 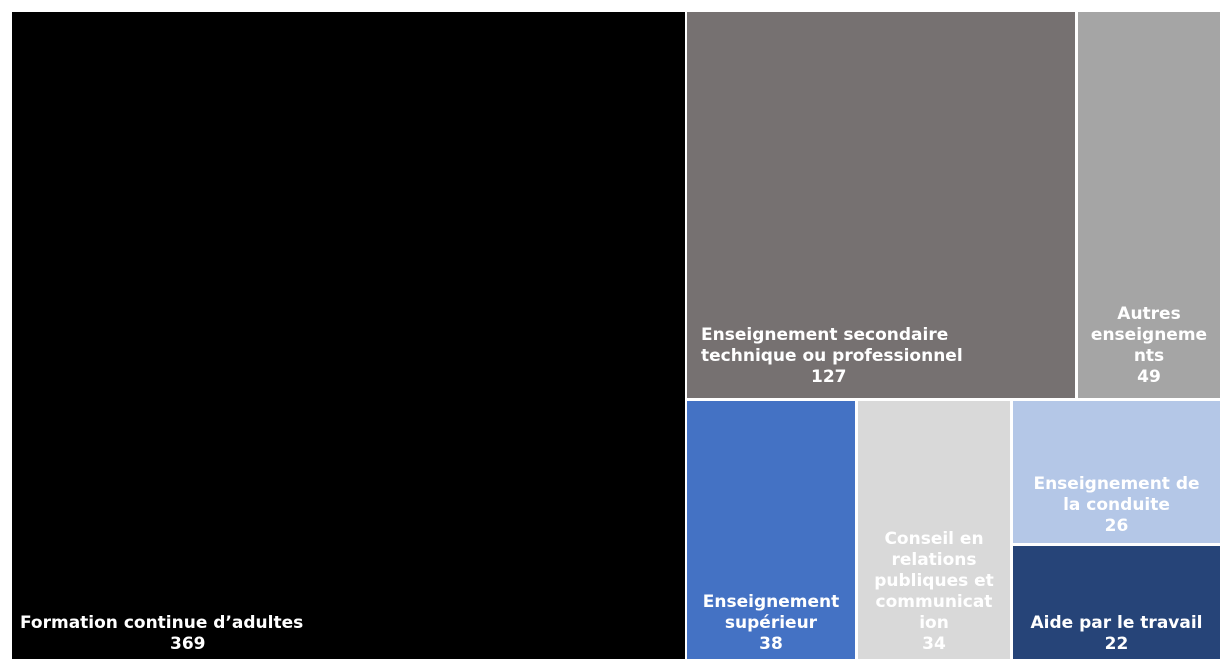 I want to click on cell-value-label: 369, so click(x=188, y=644).